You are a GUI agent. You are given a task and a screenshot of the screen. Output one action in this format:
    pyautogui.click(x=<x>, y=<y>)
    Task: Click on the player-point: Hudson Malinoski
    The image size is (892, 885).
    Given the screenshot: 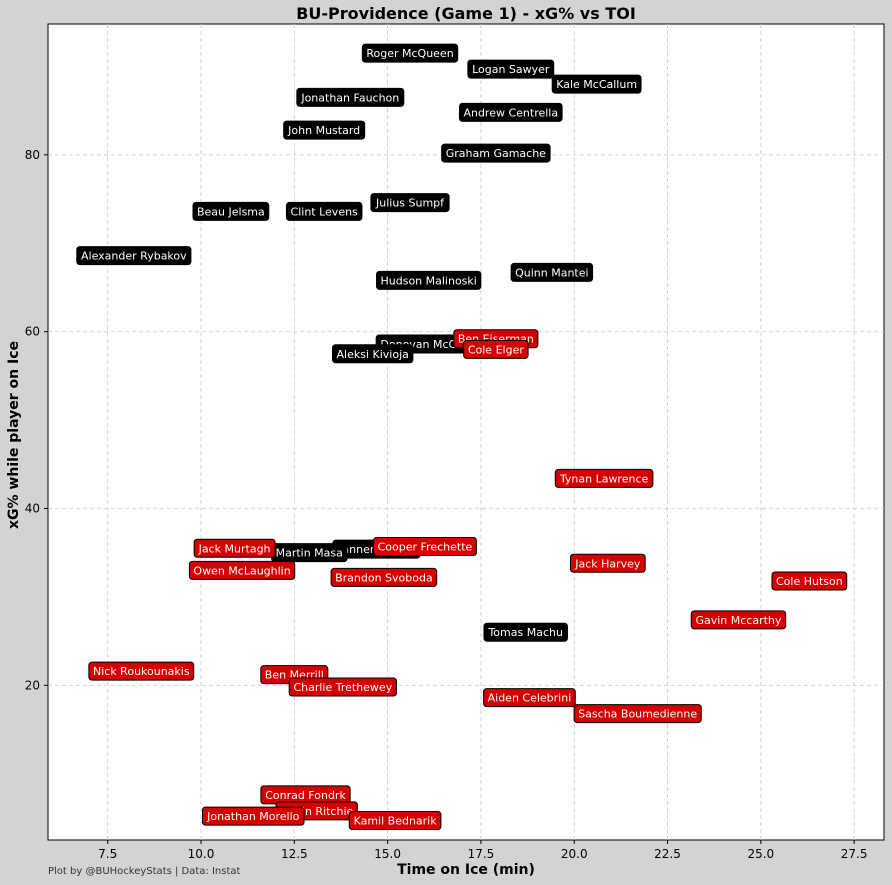 What is the action you would take?
    pyautogui.click(x=428, y=280)
    